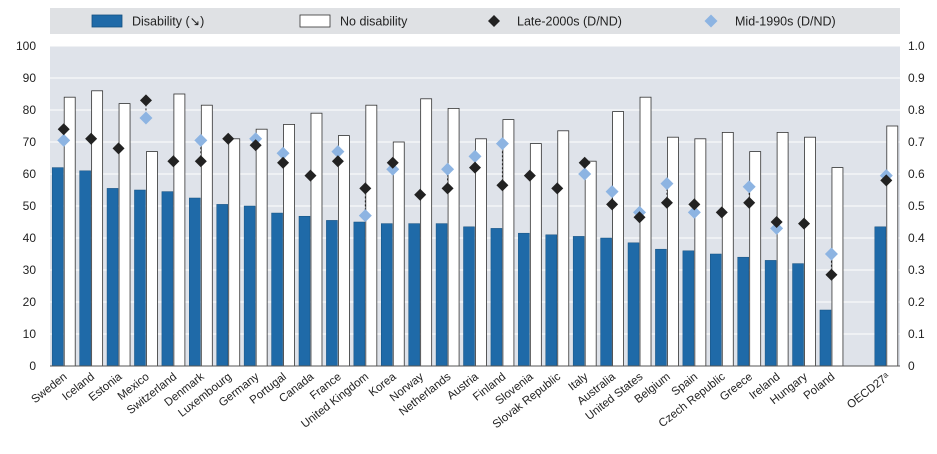  Describe the element at coordinates (30, 238) in the screenshot. I see `y-tick-label: 40` at that location.